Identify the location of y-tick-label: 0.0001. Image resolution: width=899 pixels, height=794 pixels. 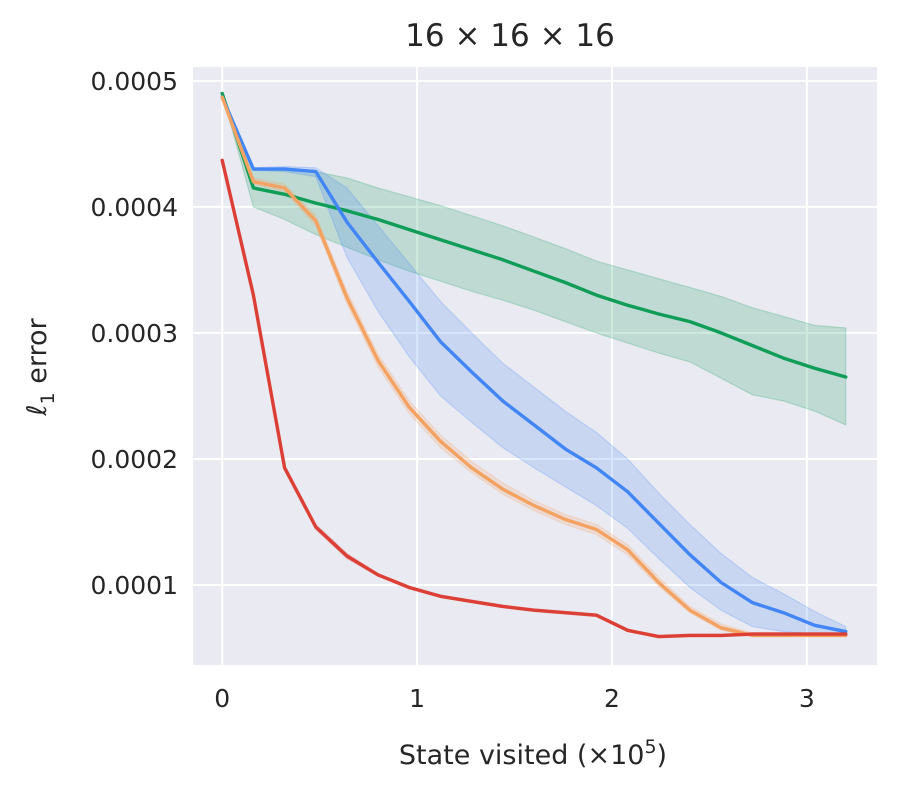
(134, 585).